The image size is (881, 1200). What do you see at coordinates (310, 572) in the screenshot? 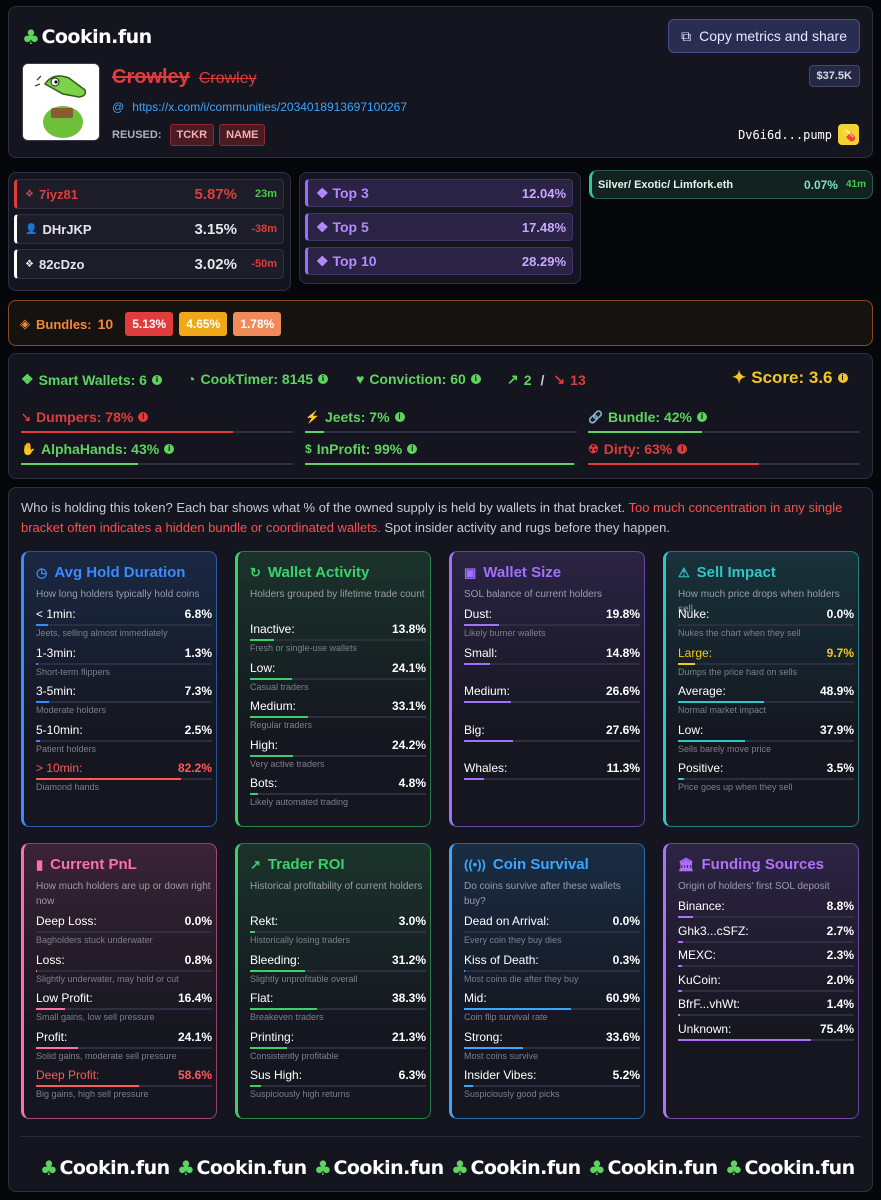
I see `panel-title: ↻ Wallet Activity` at bounding box center [310, 572].